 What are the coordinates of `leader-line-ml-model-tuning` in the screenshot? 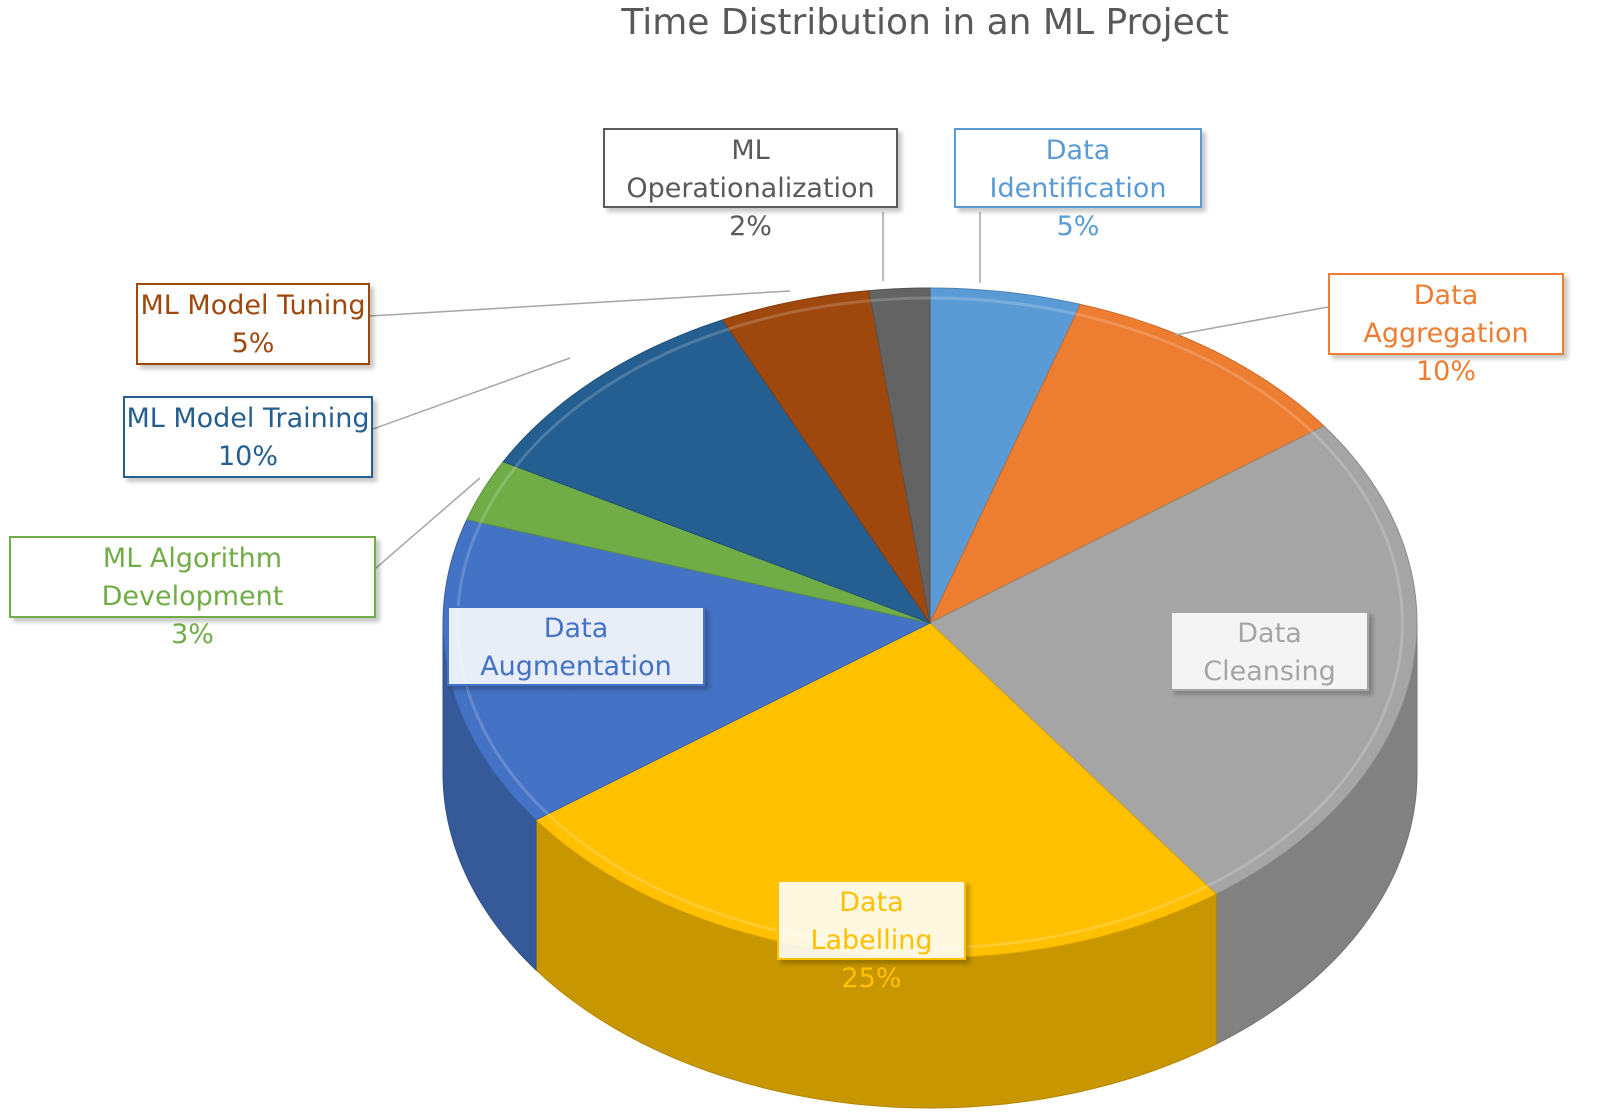 It's located at (580, 303).